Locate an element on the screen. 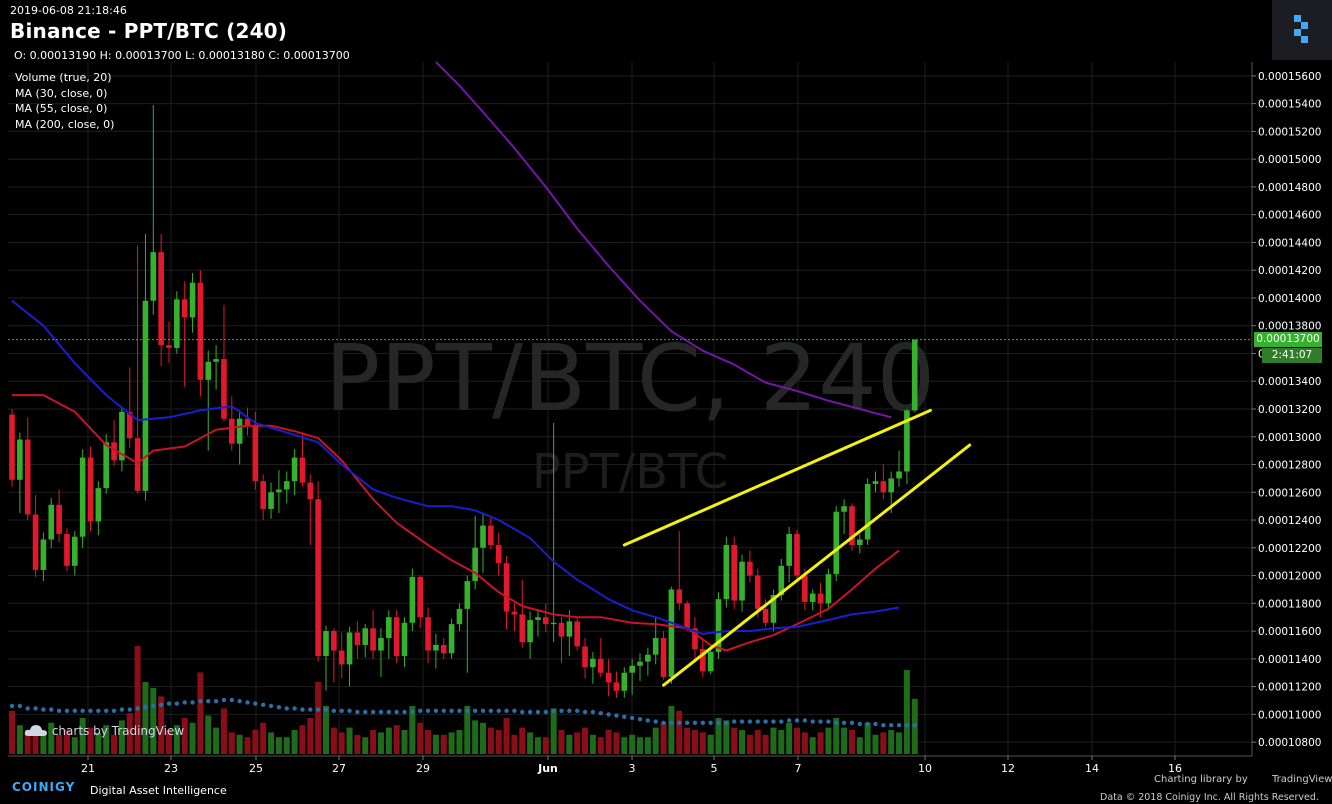  tradingview-name: TradingView is located at coordinates (1302, 779).